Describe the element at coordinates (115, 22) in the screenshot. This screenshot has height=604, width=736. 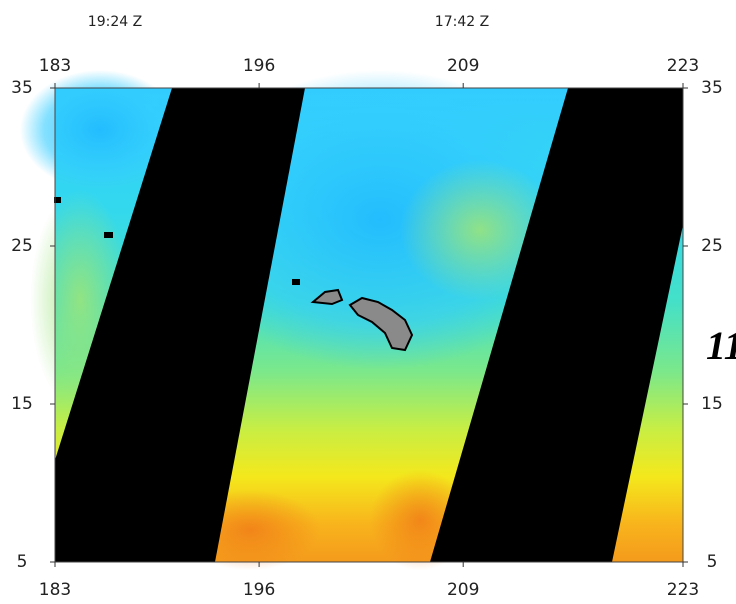
I see `pass-time: 19:24 Z` at that location.